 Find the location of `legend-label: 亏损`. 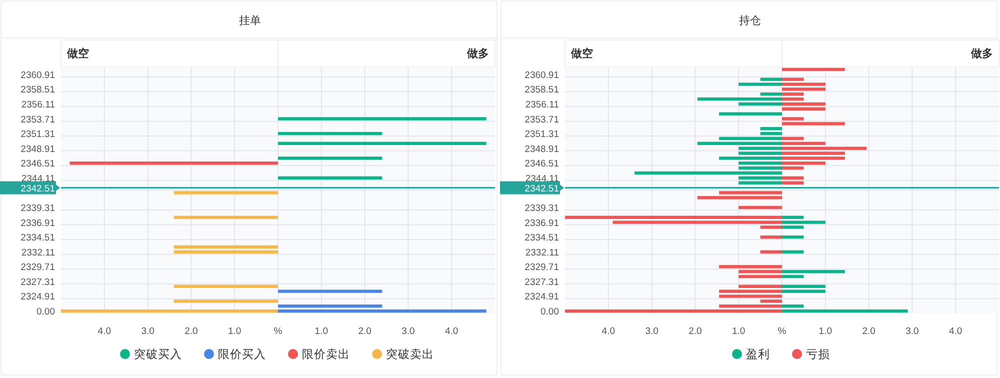

legend-label: 亏损 is located at coordinates (818, 354).